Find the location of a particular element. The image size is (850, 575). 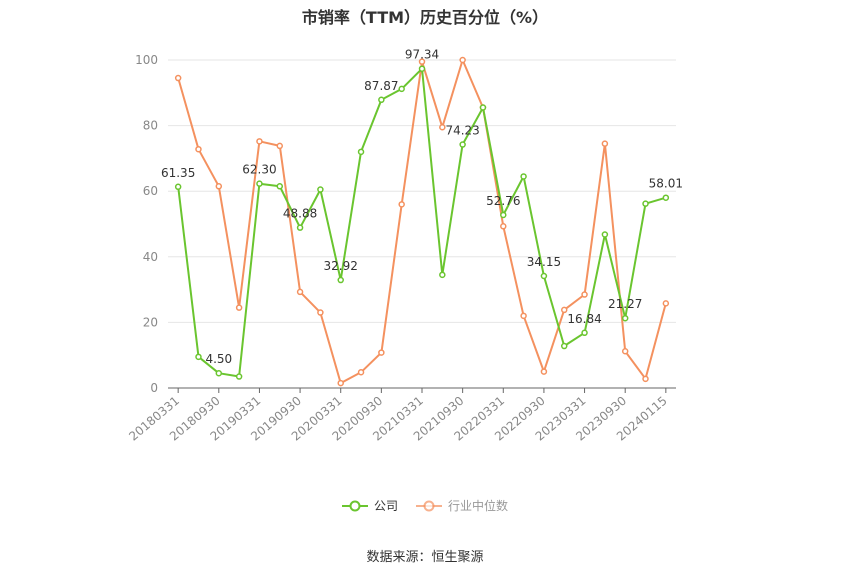

data-label: 48.88 is located at coordinates (300, 214).